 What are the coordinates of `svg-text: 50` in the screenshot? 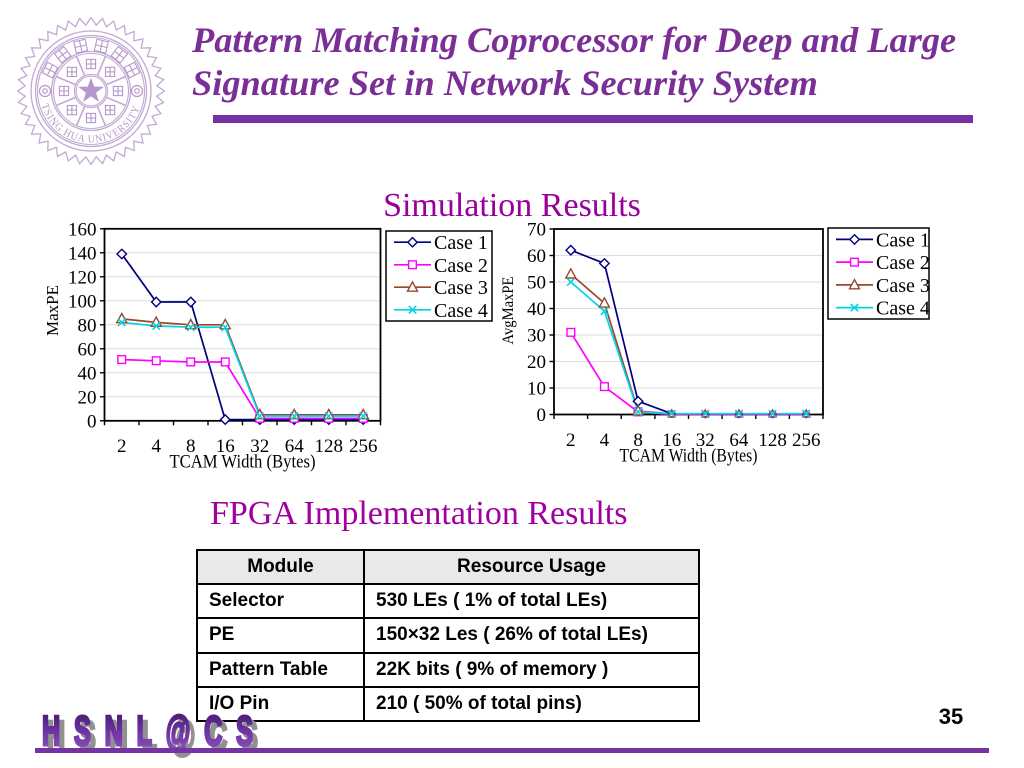 It's located at (536, 283).